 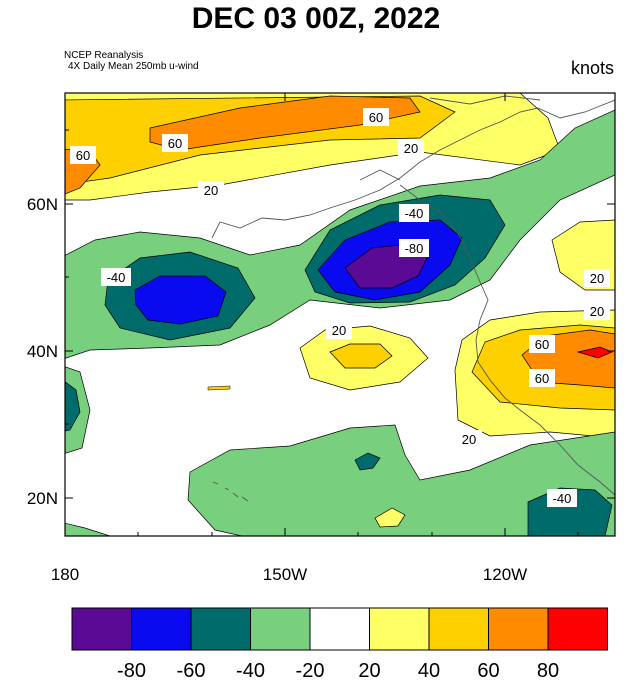 What do you see at coordinates (42, 498) in the screenshot?
I see `lat-label-20n: 20N` at bounding box center [42, 498].